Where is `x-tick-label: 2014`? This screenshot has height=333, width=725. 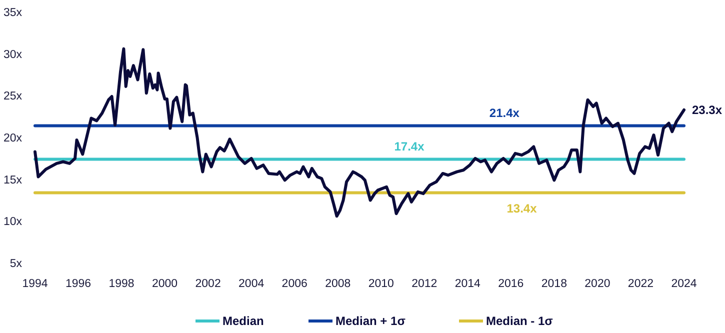 x-tick-label: 2014 is located at coordinates (468, 284).